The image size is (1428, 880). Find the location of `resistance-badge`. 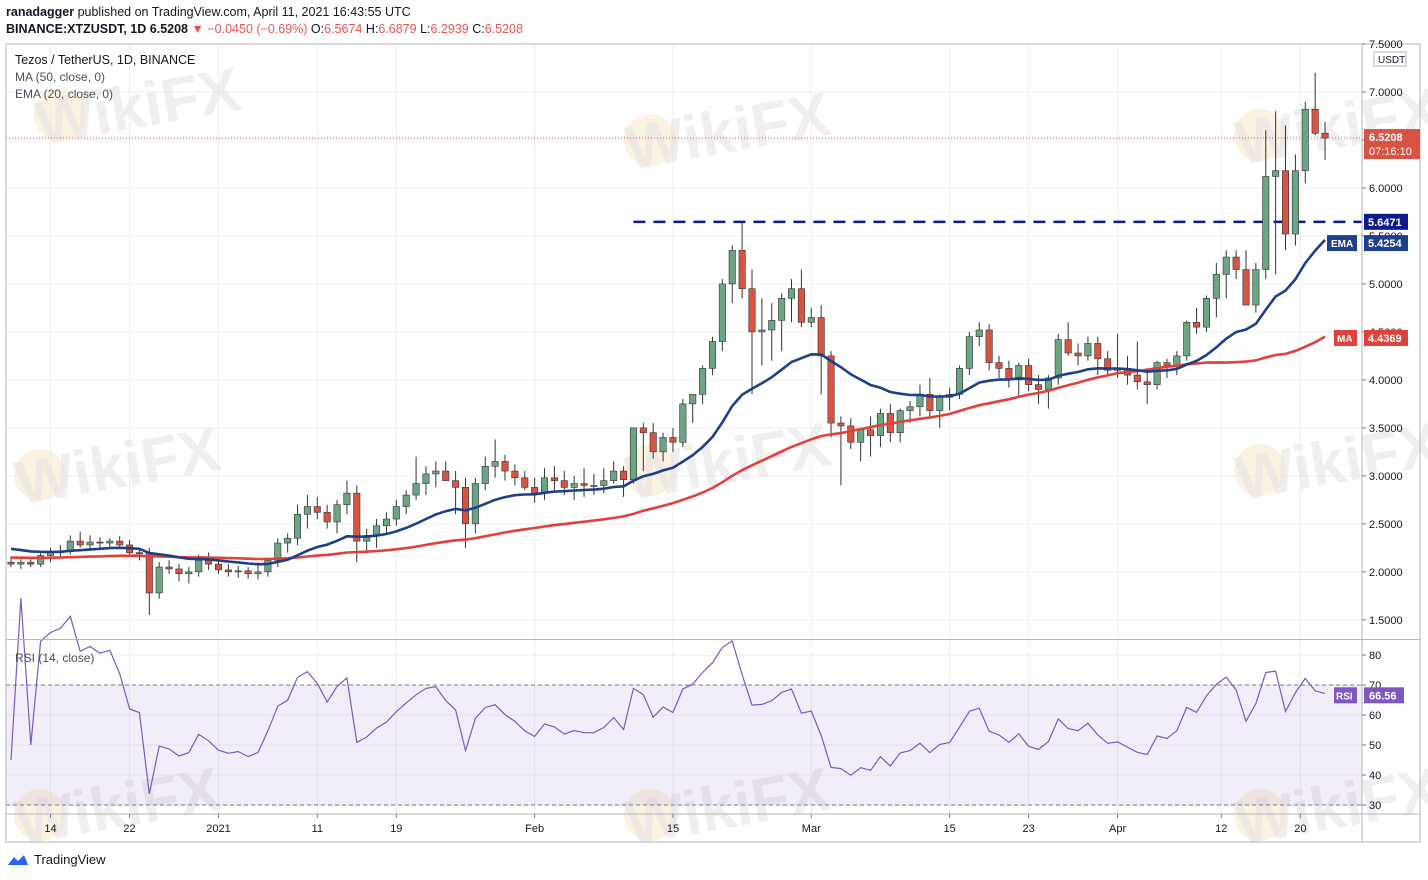

resistance-badge is located at coordinates (1386, 221).